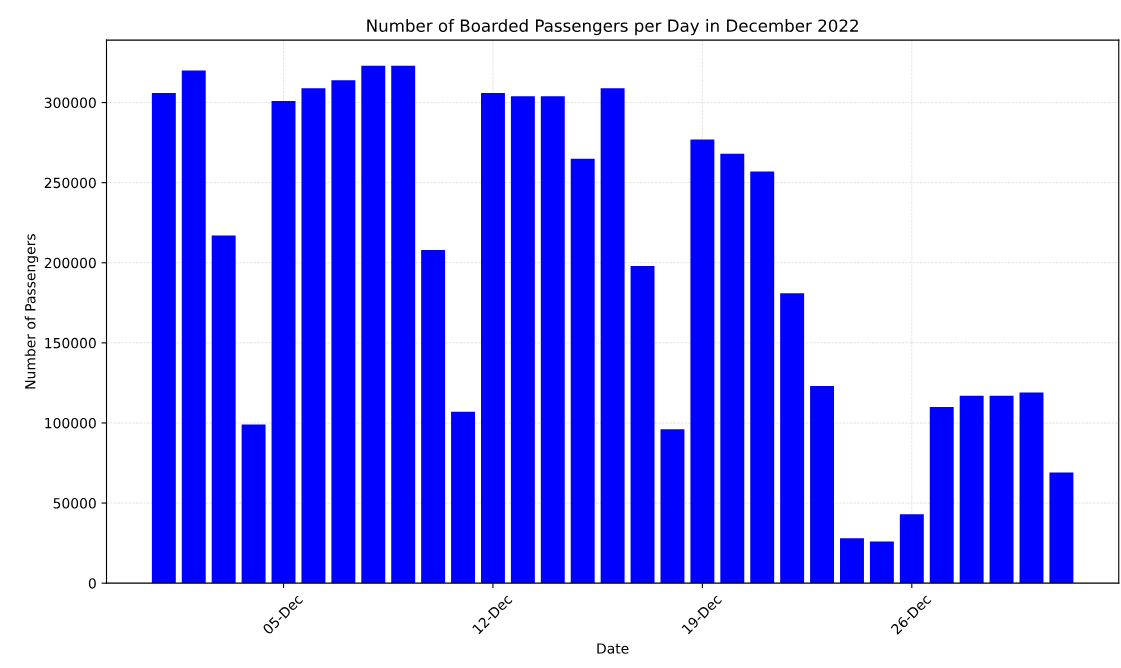 The height and width of the screenshot is (668, 1121). What do you see at coordinates (613, 648) in the screenshot?
I see `x-axis-title: Date` at bounding box center [613, 648].